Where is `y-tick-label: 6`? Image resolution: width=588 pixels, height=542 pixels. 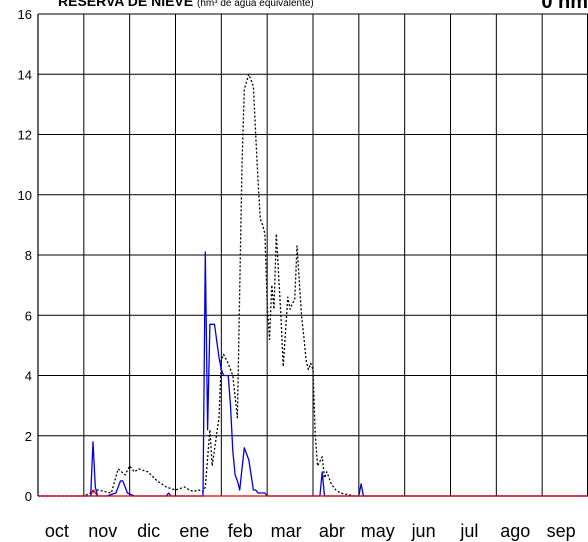 y-tick-label: 6 is located at coordinates (28, 315).